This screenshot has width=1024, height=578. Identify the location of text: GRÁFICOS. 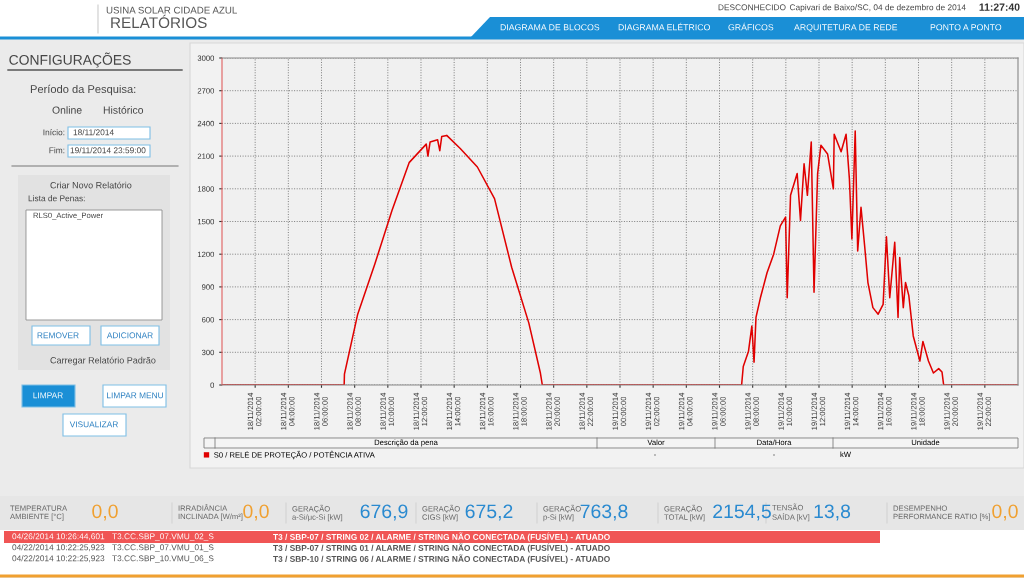
(751, 26).